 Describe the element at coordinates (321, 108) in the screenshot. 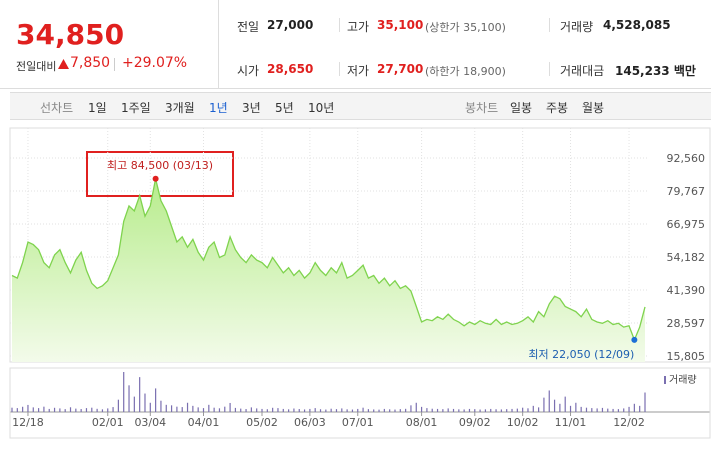

I see `tab: 10년` at that location.